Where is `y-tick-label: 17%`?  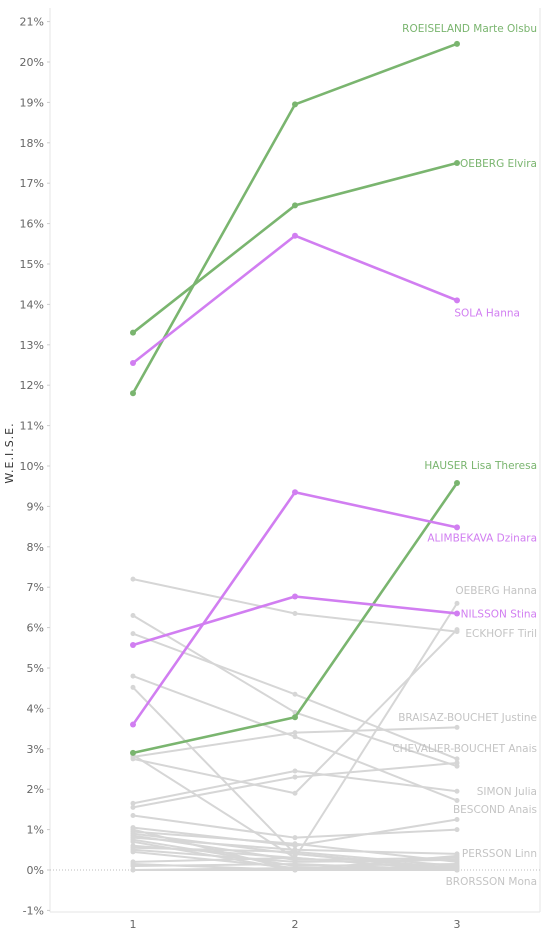 y-tick-label: 17% is located at coordinates (32, 183).